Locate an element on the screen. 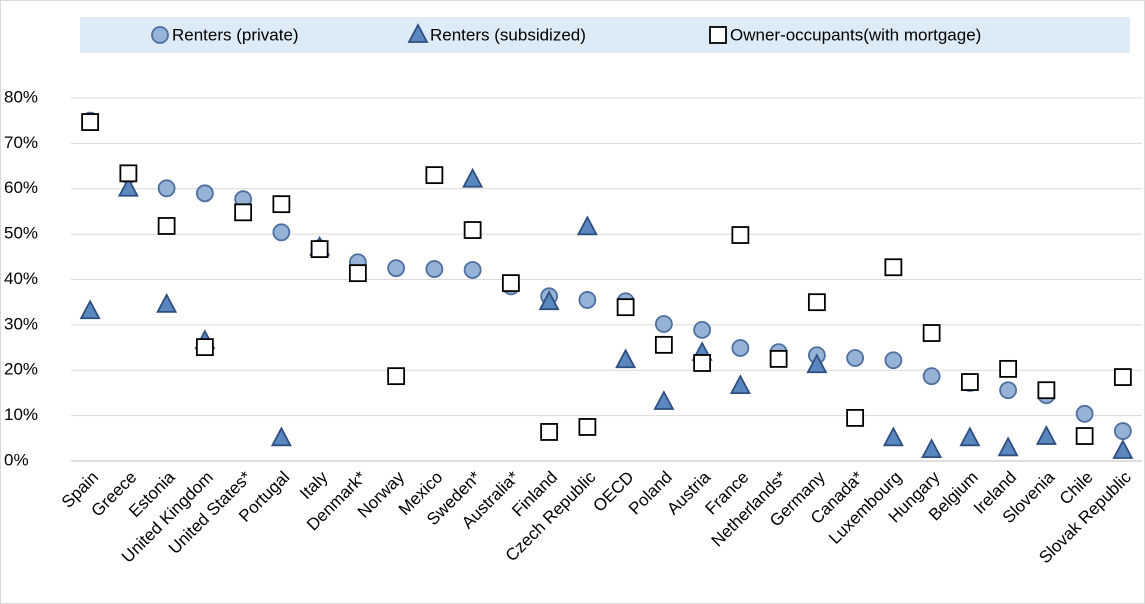 This screenshot has width=1145, height=604. y-tick-label: 80% is located at coordinates (21, 96).